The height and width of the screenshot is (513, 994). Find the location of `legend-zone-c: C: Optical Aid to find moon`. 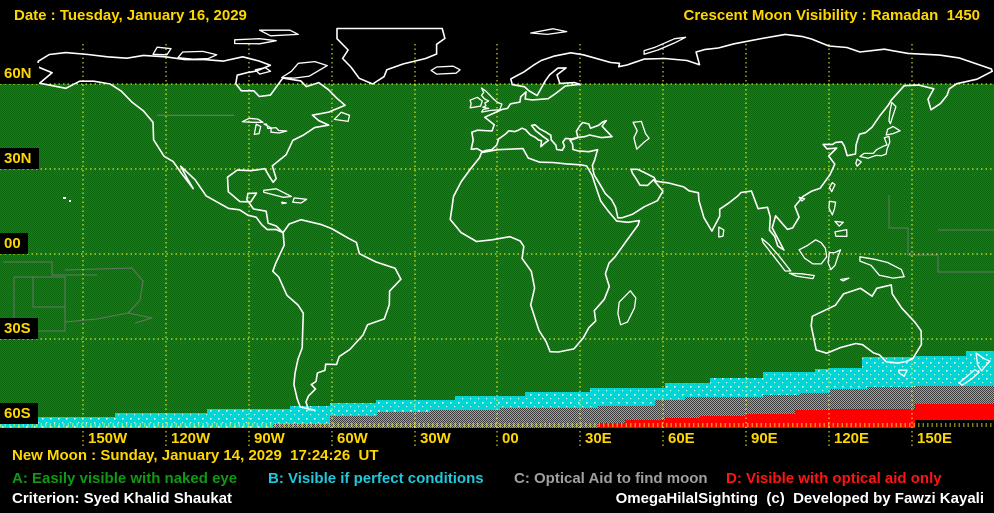

legend-zone-c: C: Optical Aid to find moon is located at coordinates (611, 478).